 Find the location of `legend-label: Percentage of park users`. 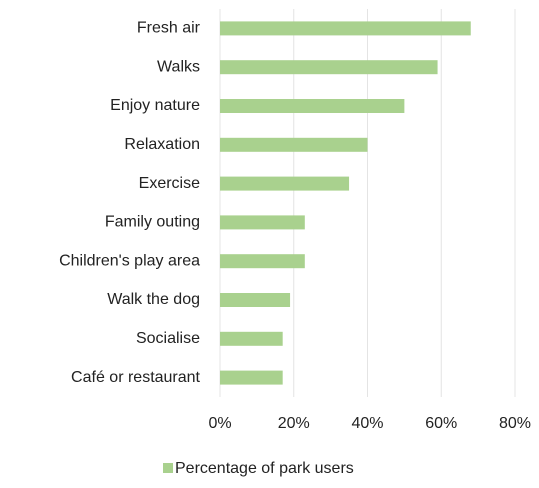

legend-label: Percentage of park users is located at coordinates (264, 468).